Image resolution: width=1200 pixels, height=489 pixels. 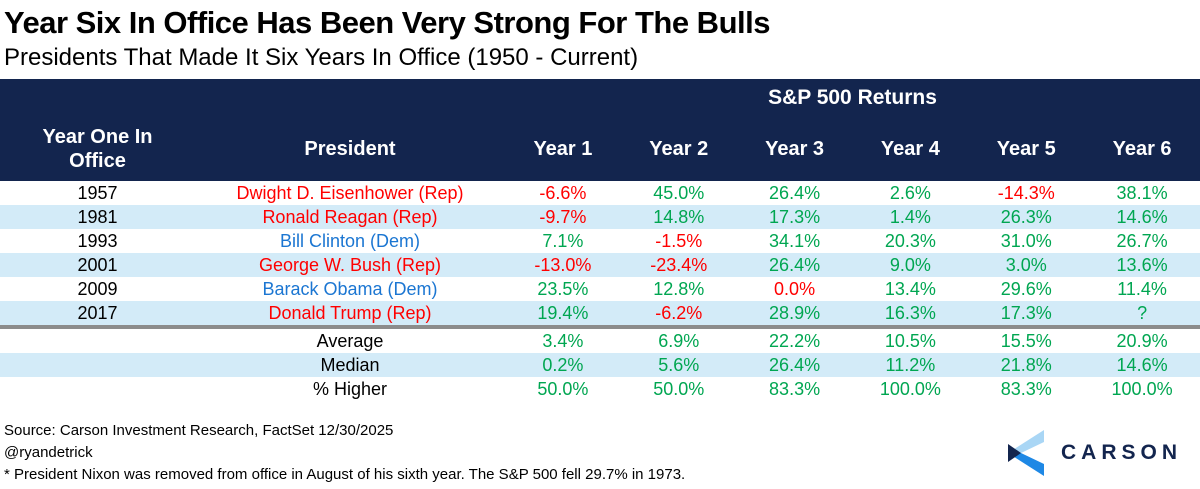 I want to click on summary-label-cell: % Higher, so click(x=350, y=388).